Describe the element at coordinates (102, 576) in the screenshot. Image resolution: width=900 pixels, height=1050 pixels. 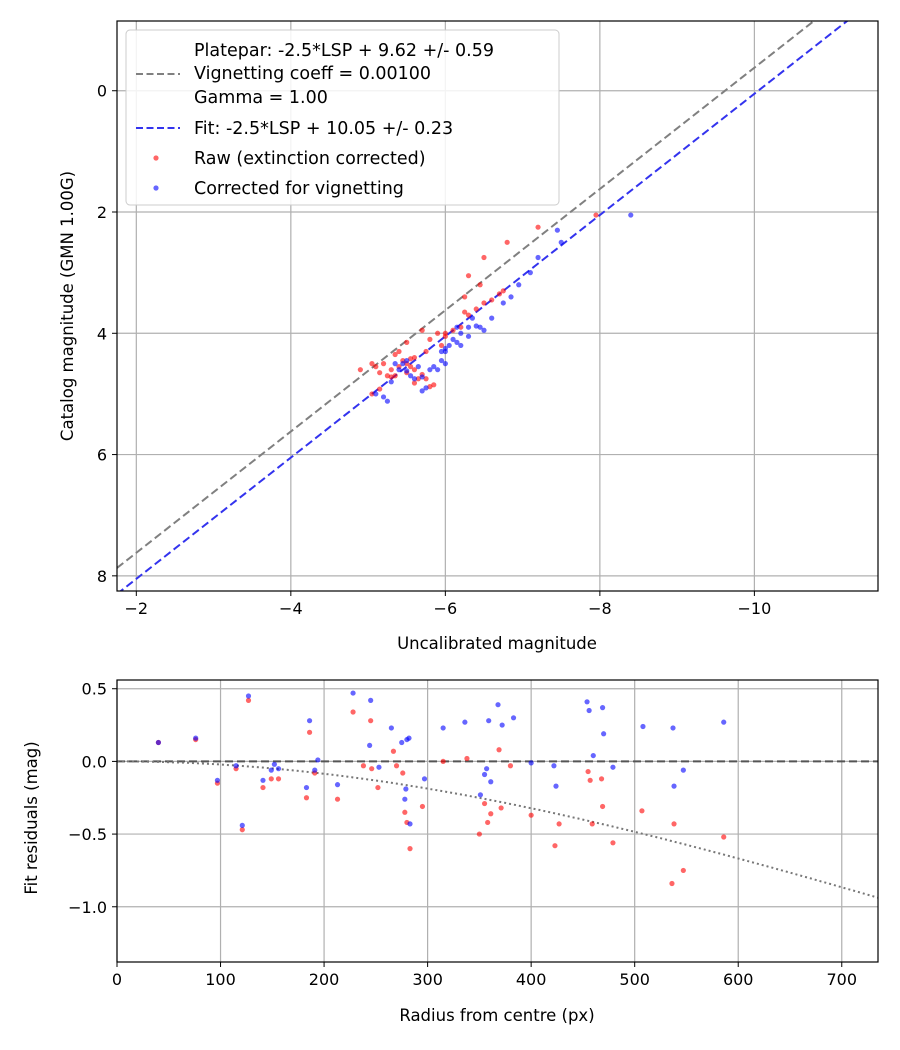
I see `top-y-tick-label: 8` at that location.